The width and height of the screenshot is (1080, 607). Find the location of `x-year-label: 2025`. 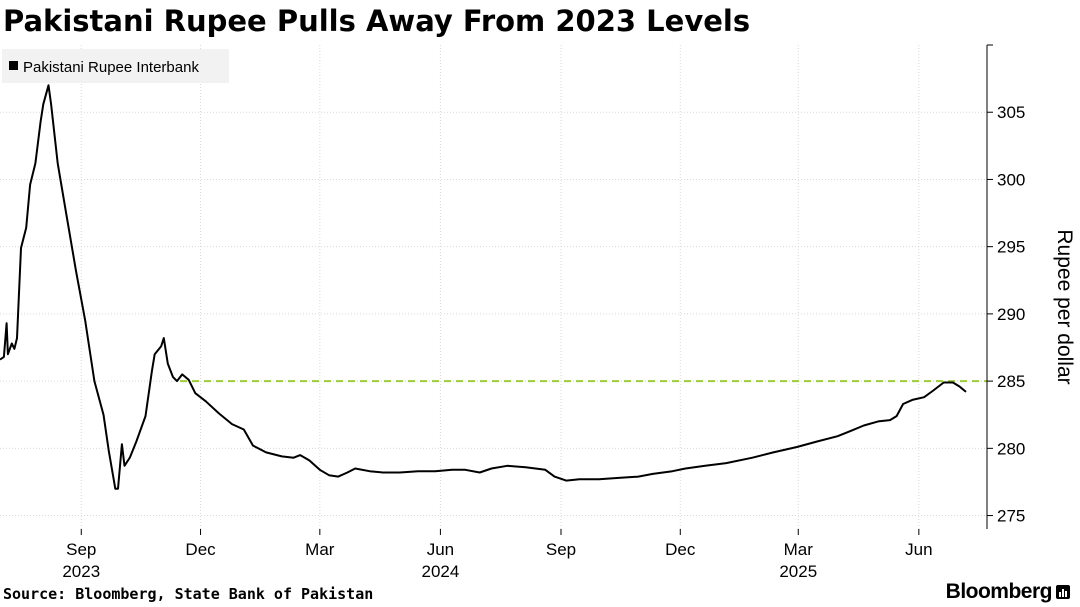

x-year-label: 2025 is located at coordinates (798, 571).